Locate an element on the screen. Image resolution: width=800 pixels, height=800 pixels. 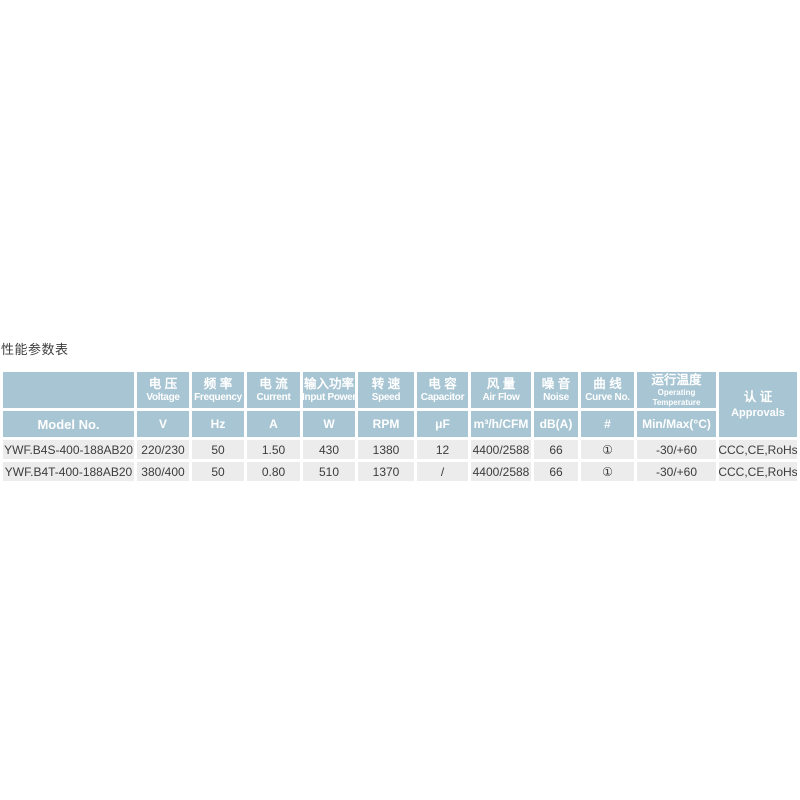
section-title: 性能参数表 is located at coordinates (35, 349).